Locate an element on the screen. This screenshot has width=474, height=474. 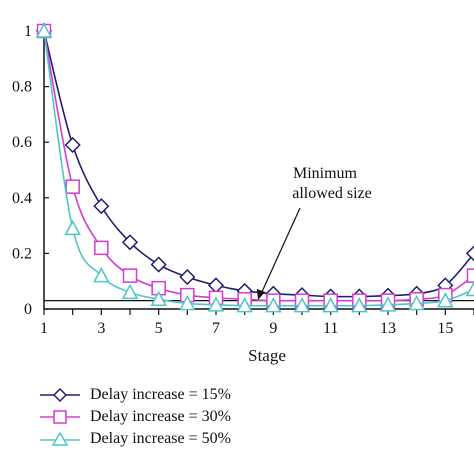
legend-label: Delay increase = 15% is located at coordinates (160, 394).